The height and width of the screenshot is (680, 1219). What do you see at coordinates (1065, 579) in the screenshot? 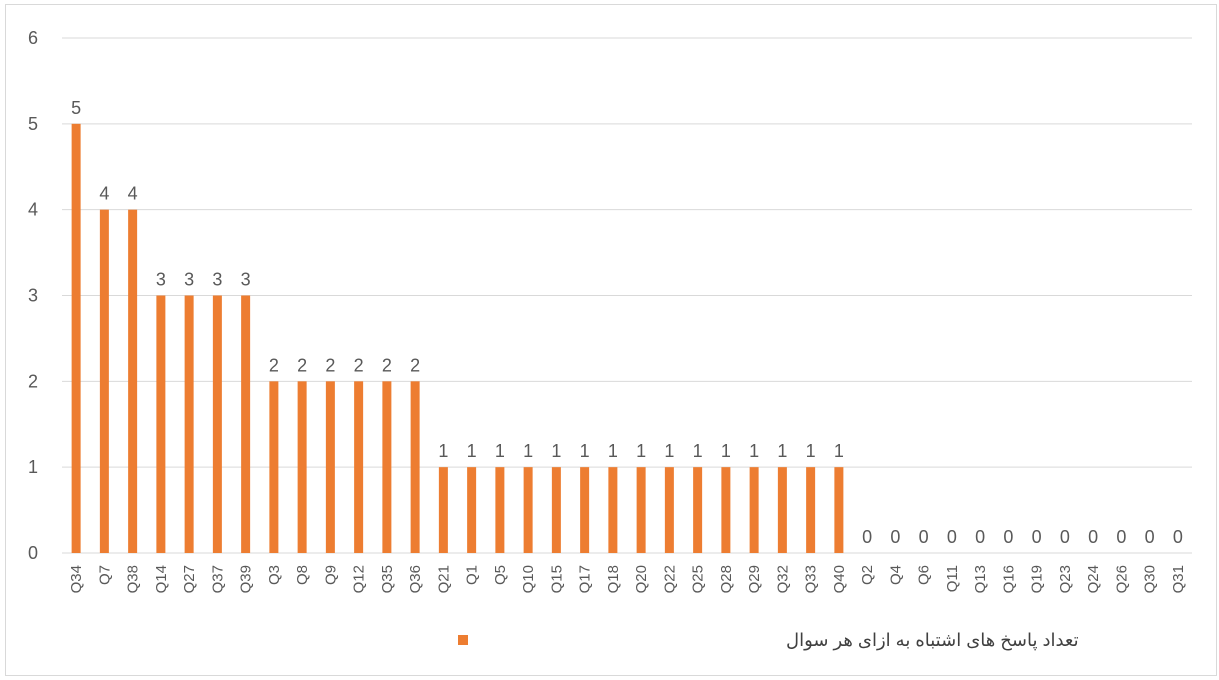
I see `x-tick-label: Q23` at bounding box center [1065, 579].